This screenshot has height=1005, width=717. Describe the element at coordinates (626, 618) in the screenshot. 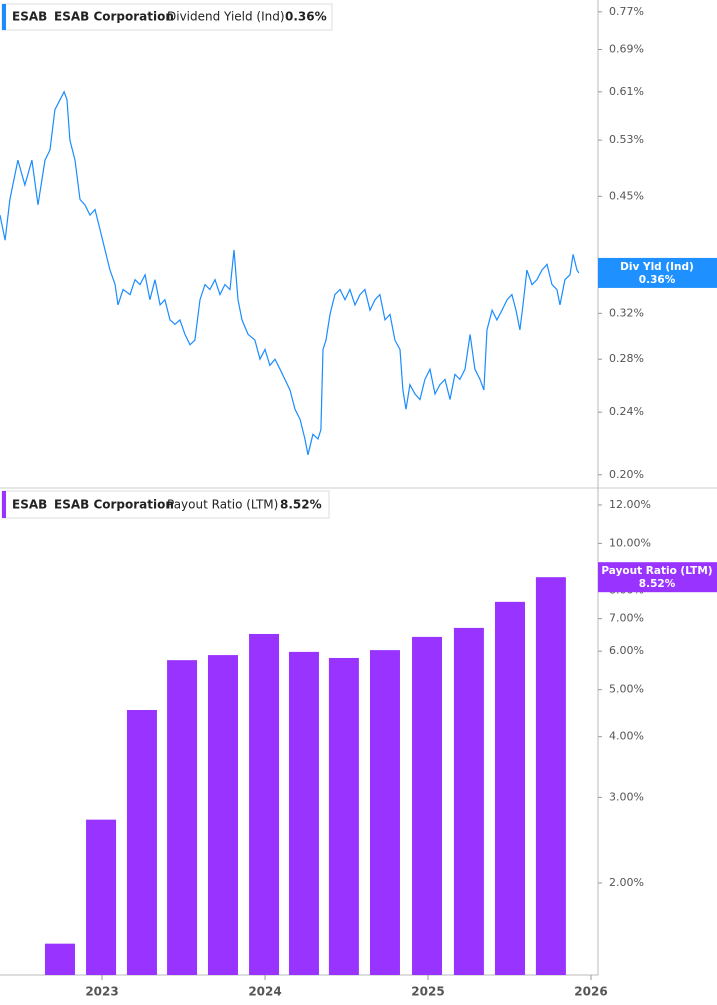

I see `y-tick-label: 7.00%` at that location.